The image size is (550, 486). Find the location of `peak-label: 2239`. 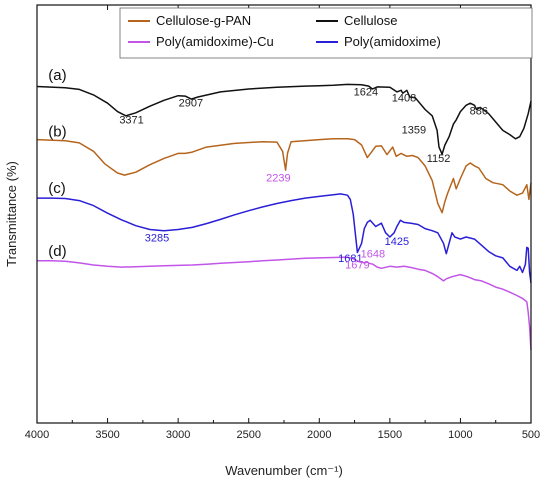

peak-label: 2239 is located at coordinates (278, 178).